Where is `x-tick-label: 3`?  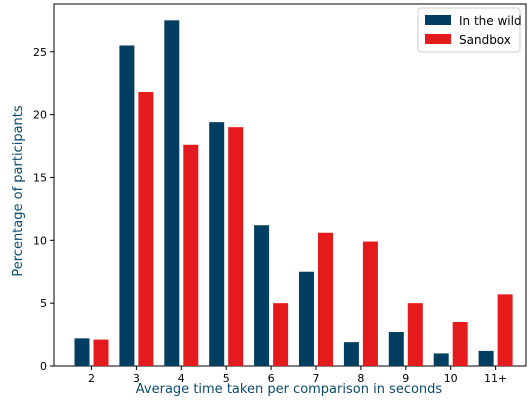 x-tick-label: 3 is located at coordinates (136, 378).